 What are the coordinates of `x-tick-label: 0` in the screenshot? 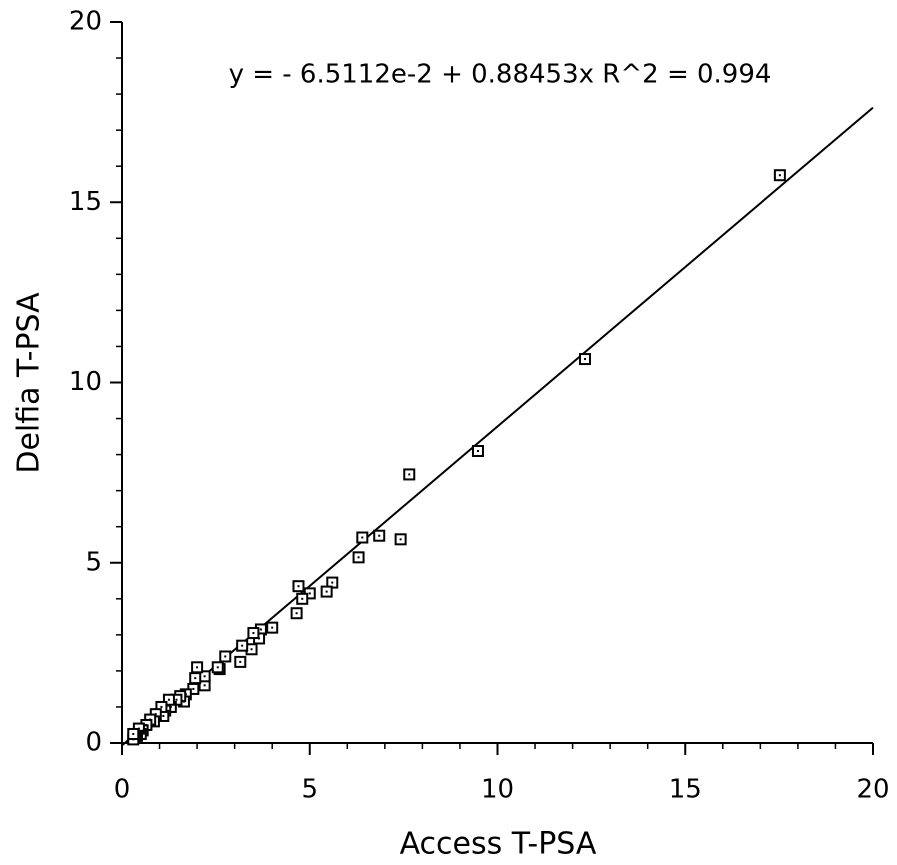 It's located at (122, 790).